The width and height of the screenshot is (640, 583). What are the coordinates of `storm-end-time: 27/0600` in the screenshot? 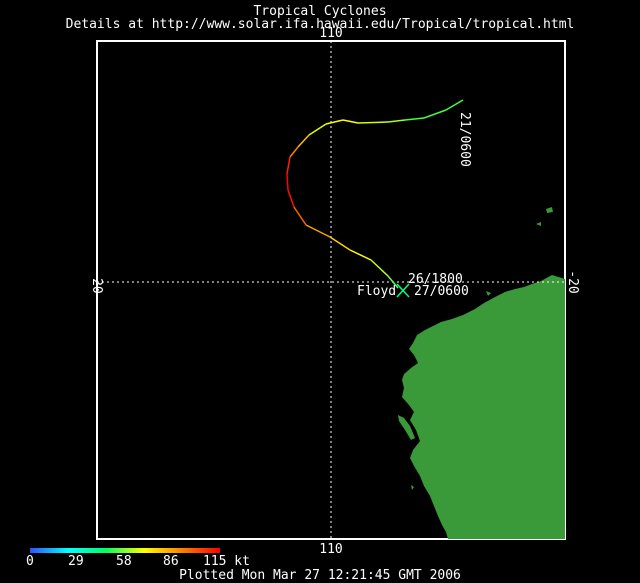 It's located at (441, 291).